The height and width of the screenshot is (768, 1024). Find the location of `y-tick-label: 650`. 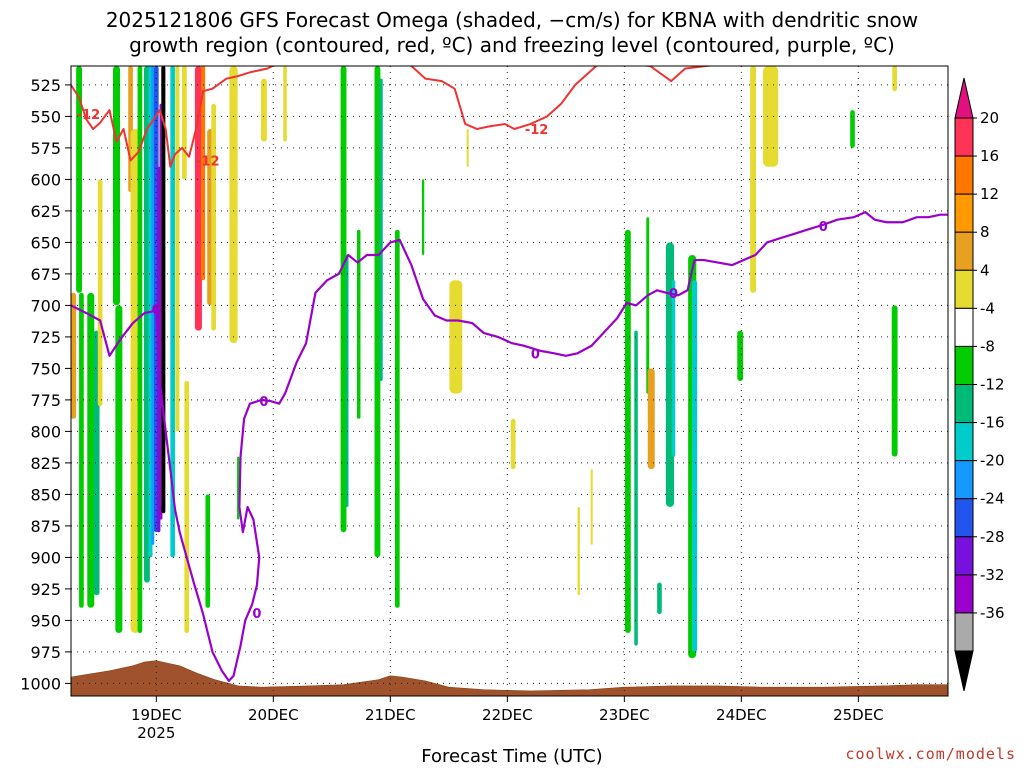

y-tick-label: 650 is located at coordinates (45, 242).